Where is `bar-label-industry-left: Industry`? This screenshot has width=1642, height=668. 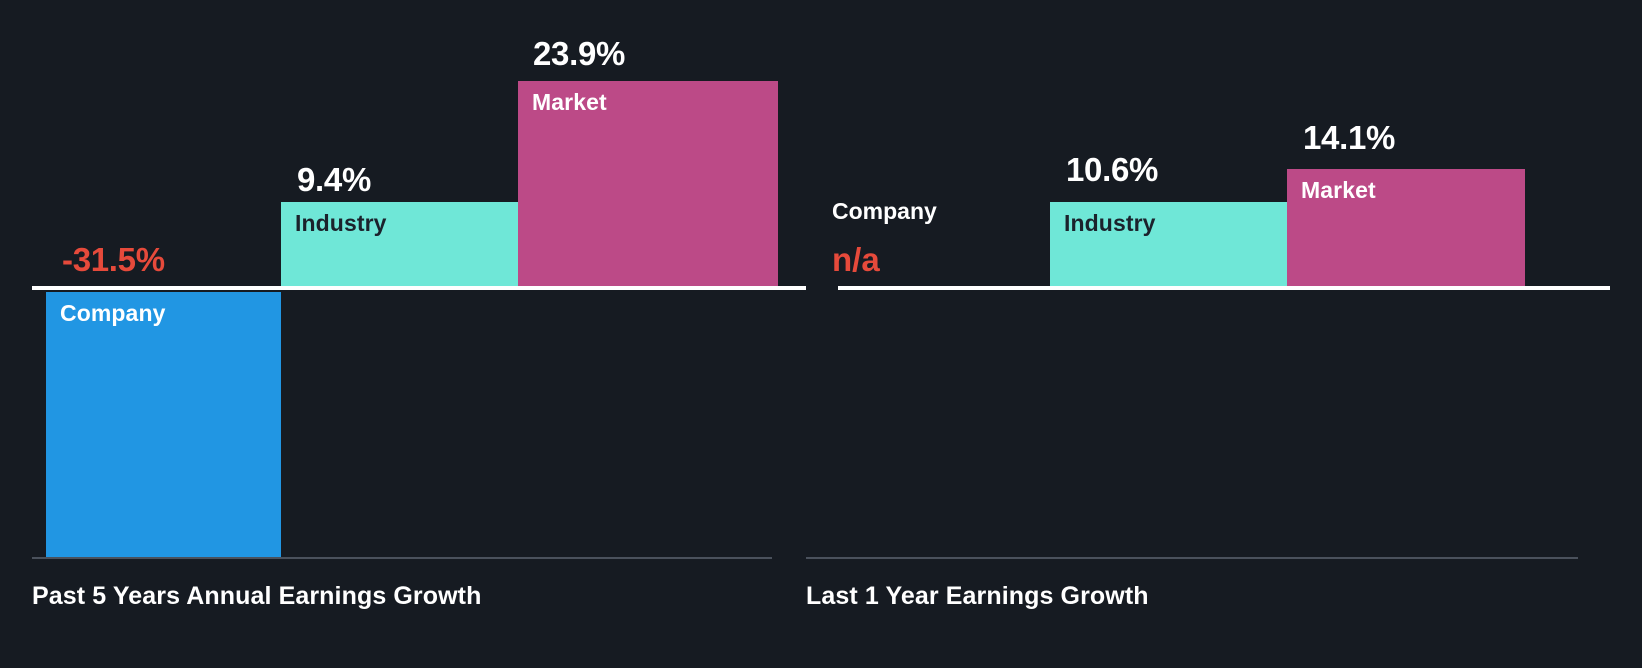
bar-label-industry-left: Industry is located at coordinates (341, 223).